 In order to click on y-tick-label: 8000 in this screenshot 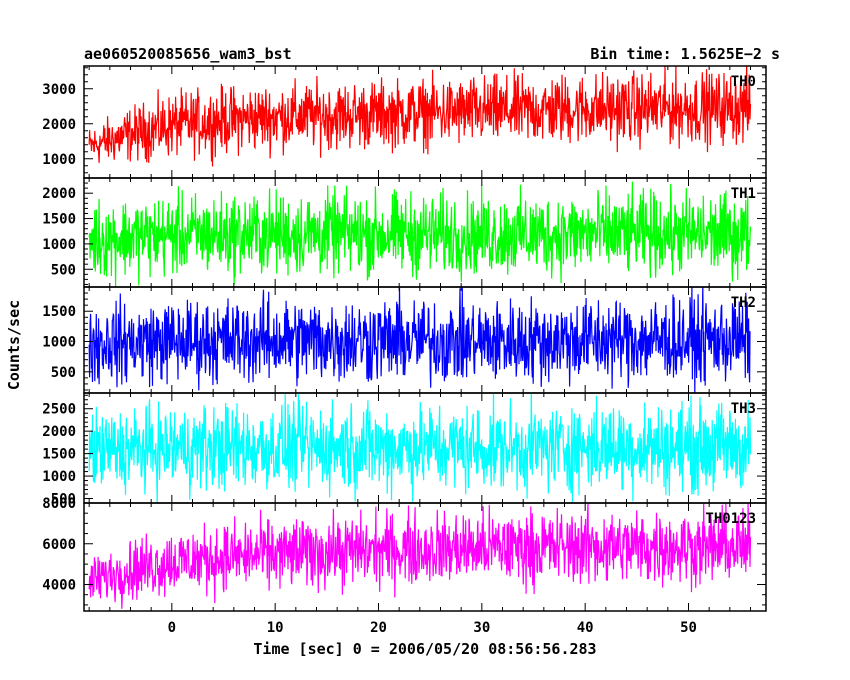, I will do `click(59, 504)`.